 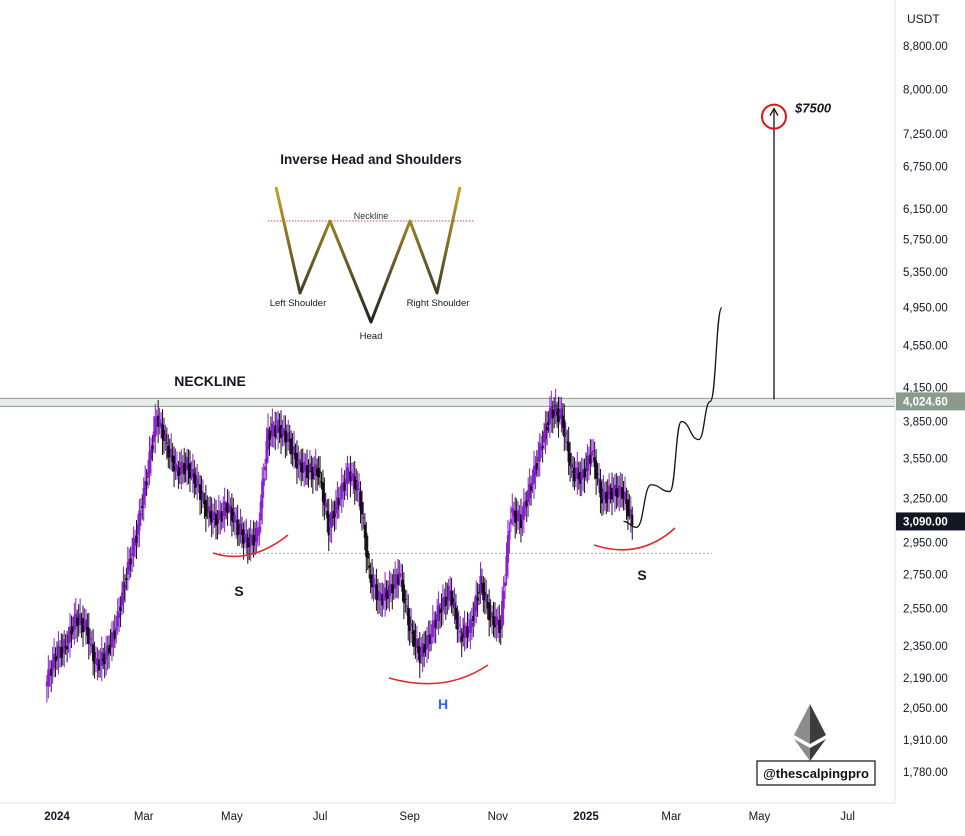 What do you see at coordinates (925, 679) in the screenshot?
I see `price-tick-label: 2,190.00` at bounding box center [925, 679].